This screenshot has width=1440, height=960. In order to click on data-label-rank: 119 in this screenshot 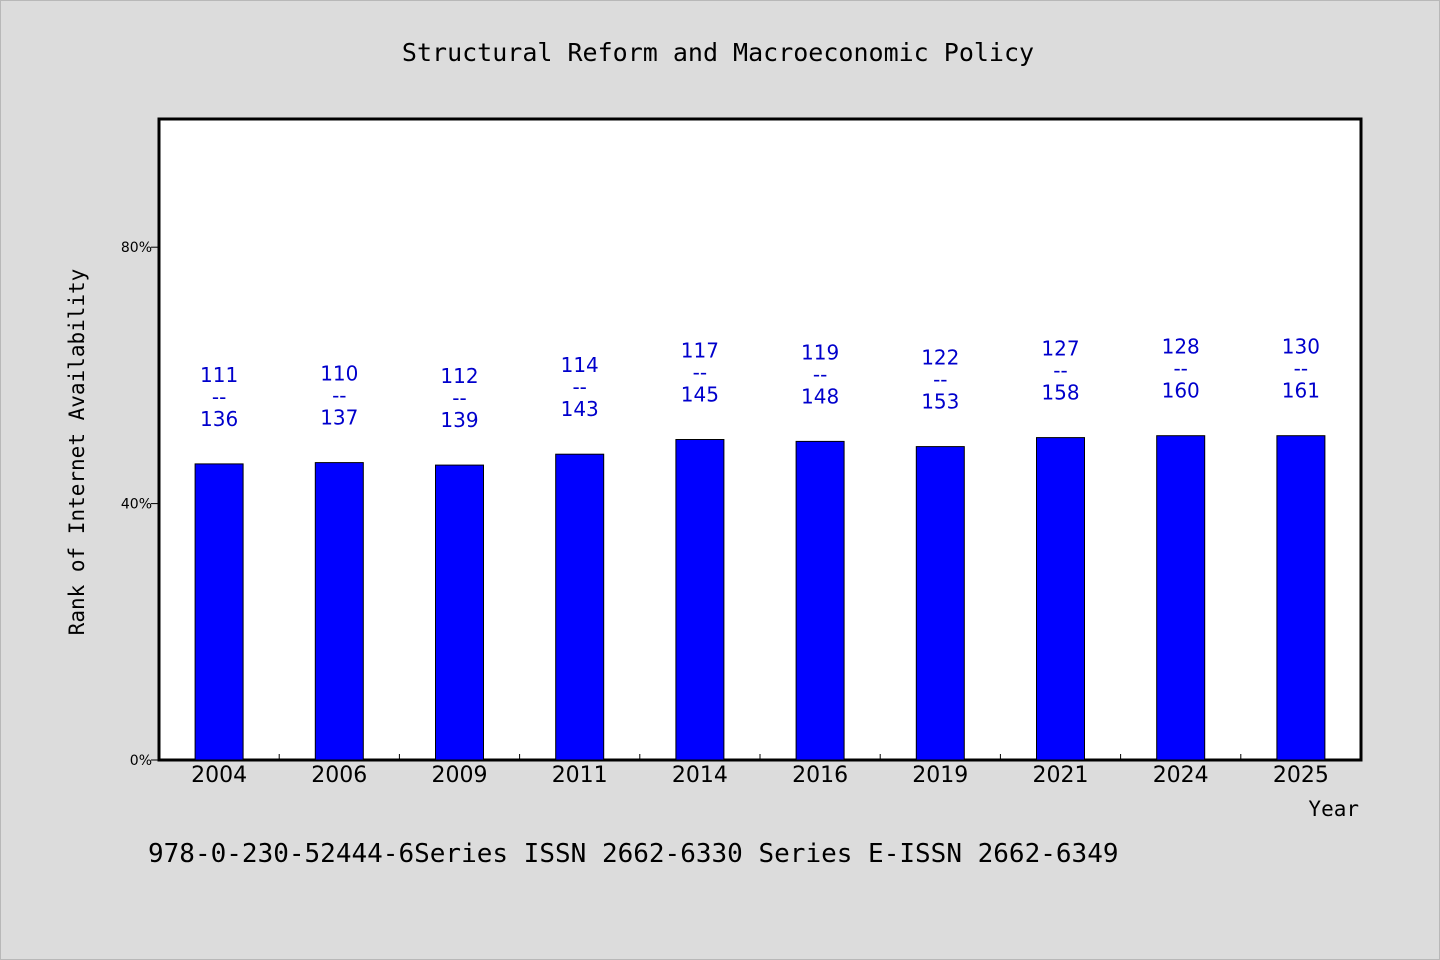, I will do `click(820, 352)`.